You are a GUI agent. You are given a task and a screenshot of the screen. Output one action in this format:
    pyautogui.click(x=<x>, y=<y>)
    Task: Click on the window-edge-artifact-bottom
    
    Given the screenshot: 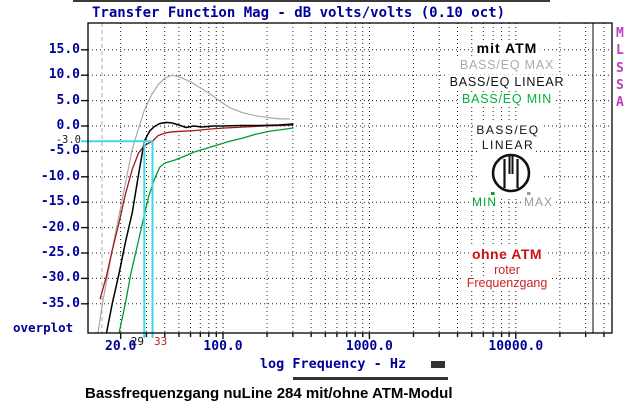 What is the action you would take?
    pyautogui.click(x=370, y=378)
    